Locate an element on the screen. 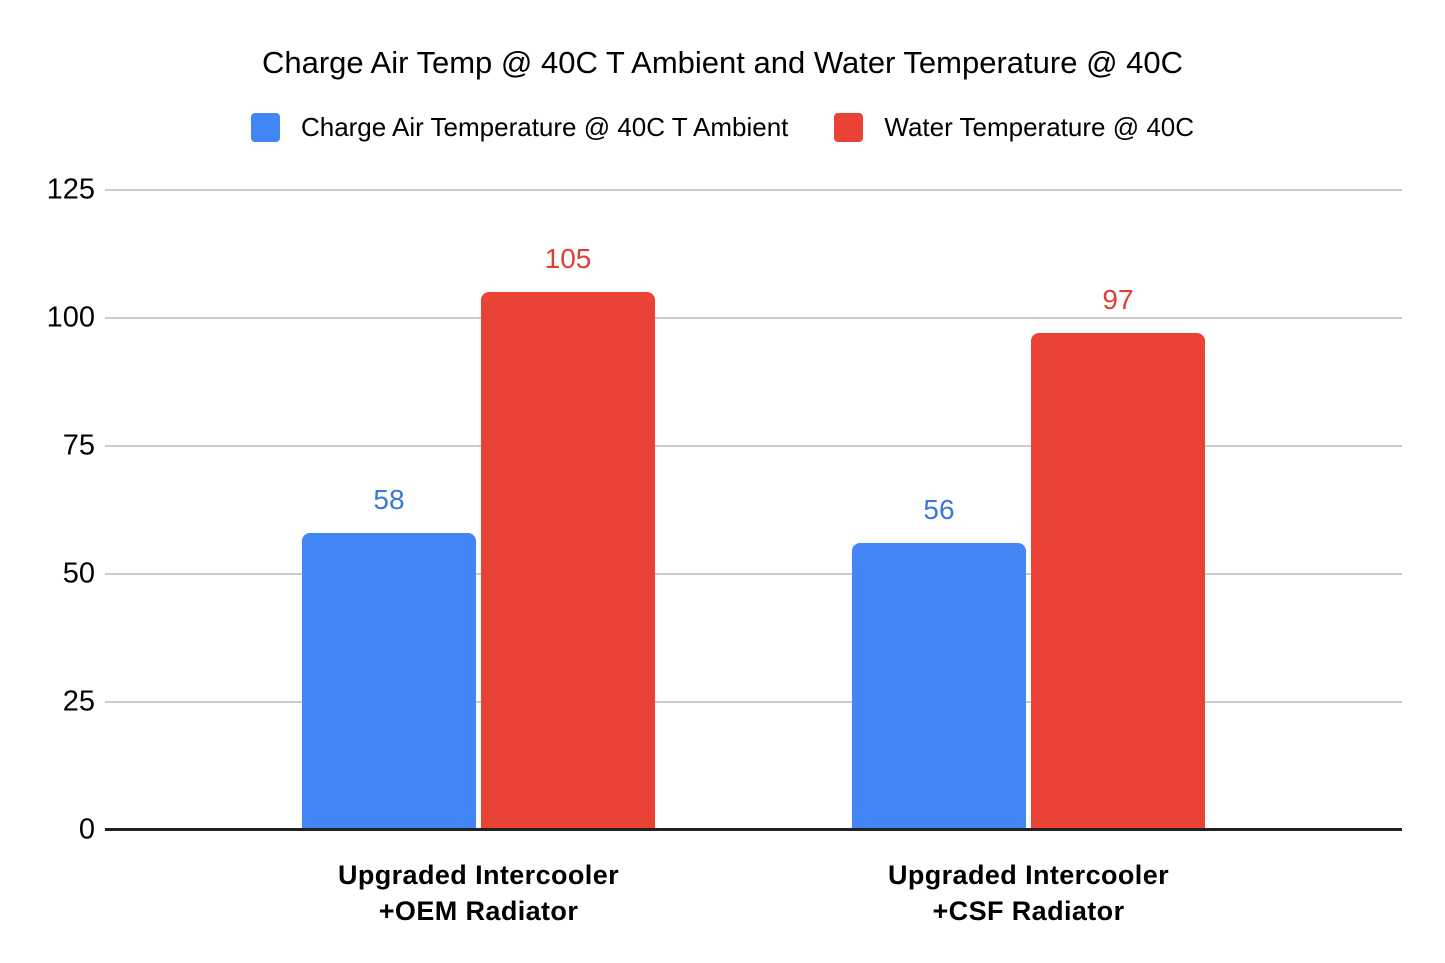 The width and height of the screenshot is (1445, 963). legend-item-water-temperature: Water Temperature @ 40C is located at coordinates (1014, 127).